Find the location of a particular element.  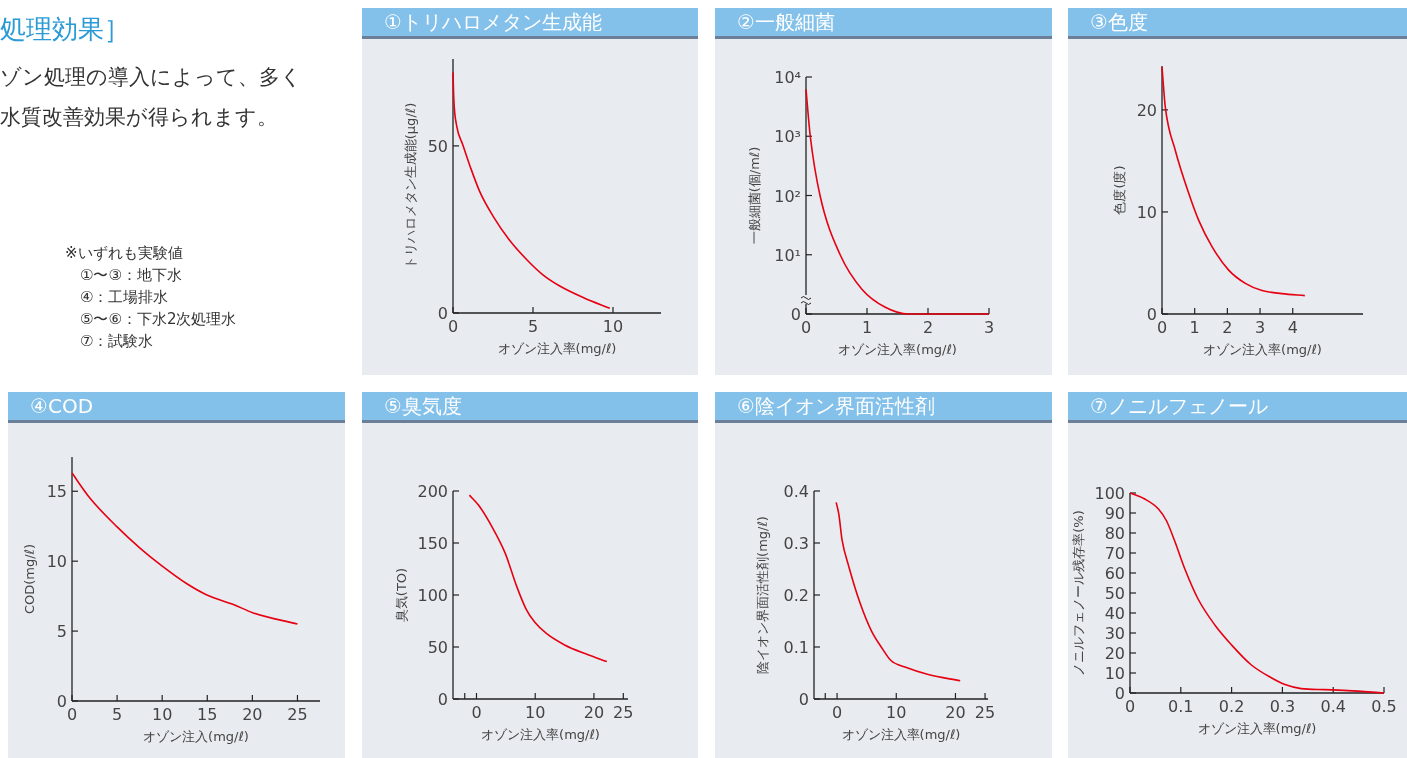

y-tick-label: 5 is located at coordinates (61, 632).